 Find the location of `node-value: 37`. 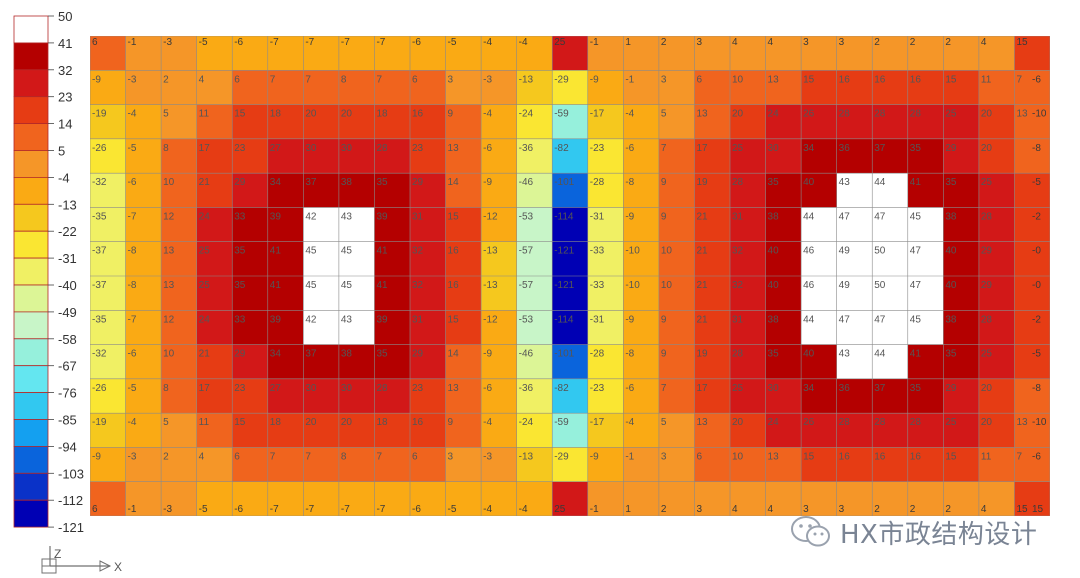

node-value: 37 is located at coordinates (311, 354).